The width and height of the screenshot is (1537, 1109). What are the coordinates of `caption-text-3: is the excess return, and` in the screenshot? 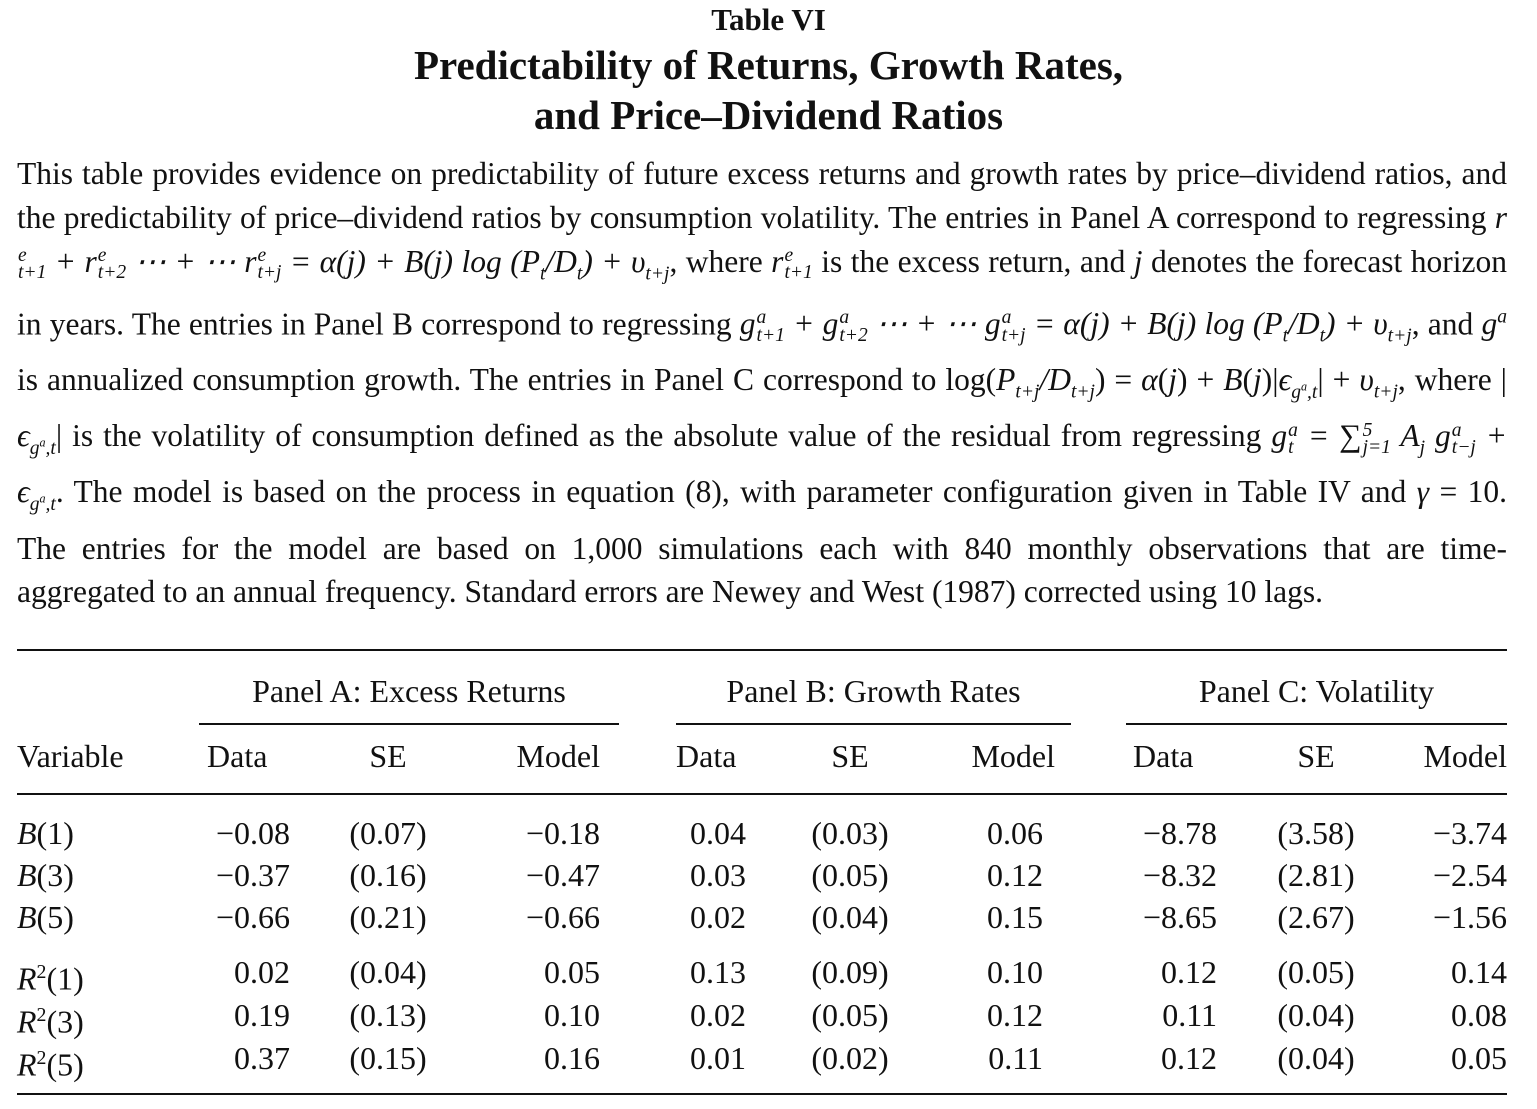 It's located at (973, 261).